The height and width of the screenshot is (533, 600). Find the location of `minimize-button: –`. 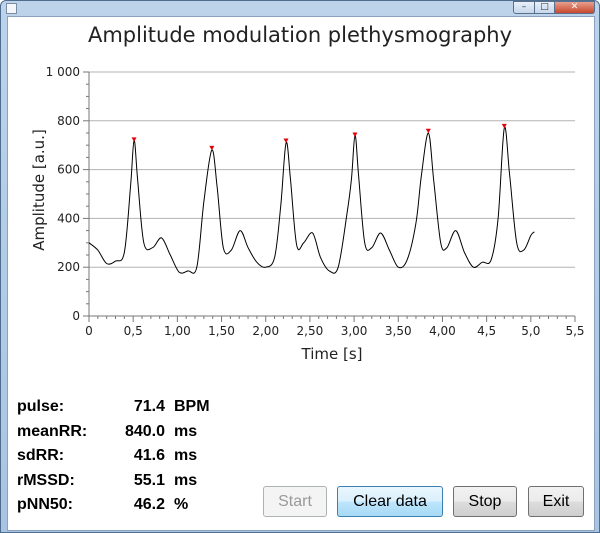

minimize-button: – is located at coordinates (524, 7).